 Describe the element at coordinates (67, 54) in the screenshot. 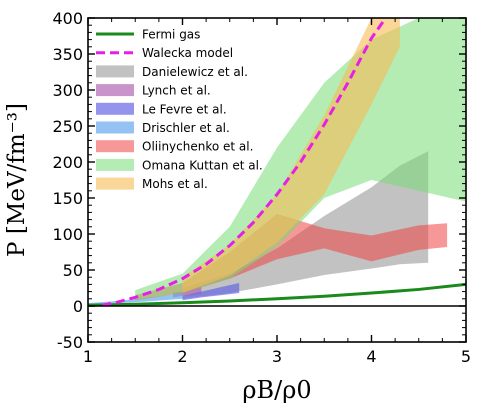

I see `y-tick-label: 350` at that location.